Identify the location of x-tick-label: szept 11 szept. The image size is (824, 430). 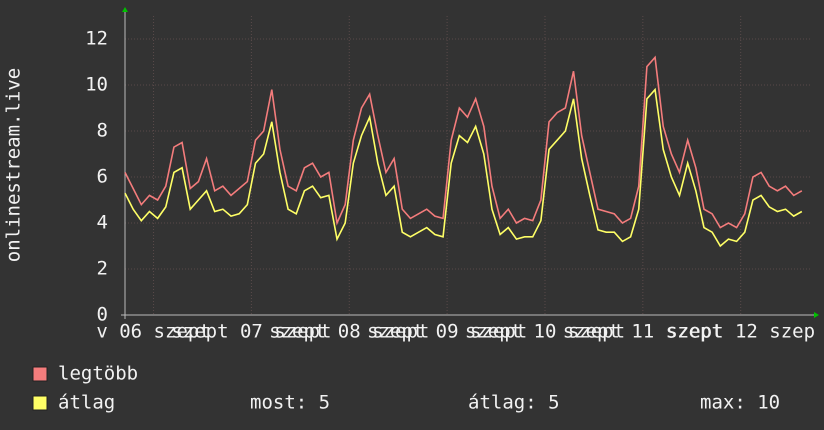
(643, 332).